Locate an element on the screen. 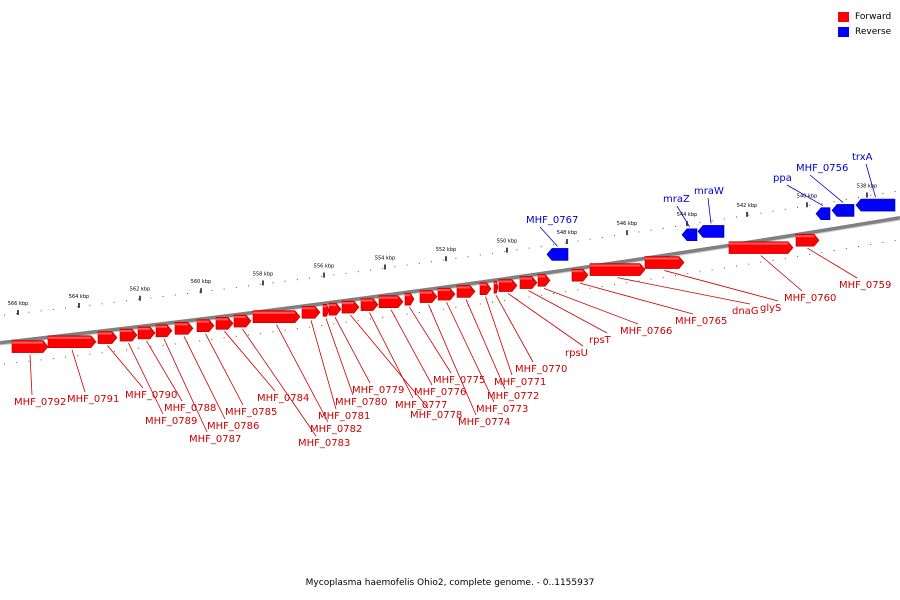 The image size is (900, 600). forward-gene-label: MHF_0781 is located at coordinates (344, 416).